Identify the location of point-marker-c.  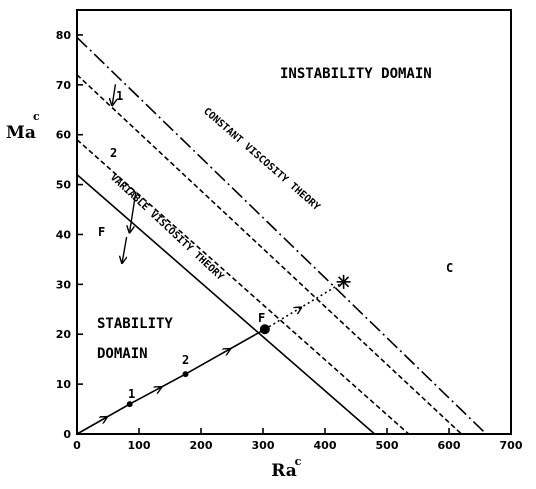
(344, 282).